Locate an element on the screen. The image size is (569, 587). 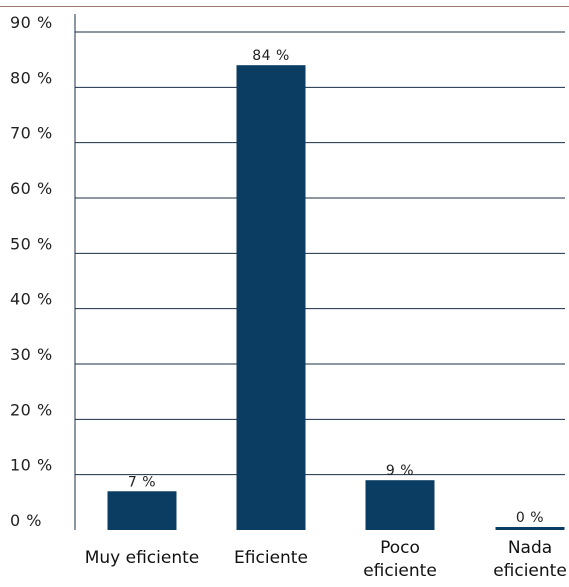
data-label: 9 % is located at coordinates (400, 471).